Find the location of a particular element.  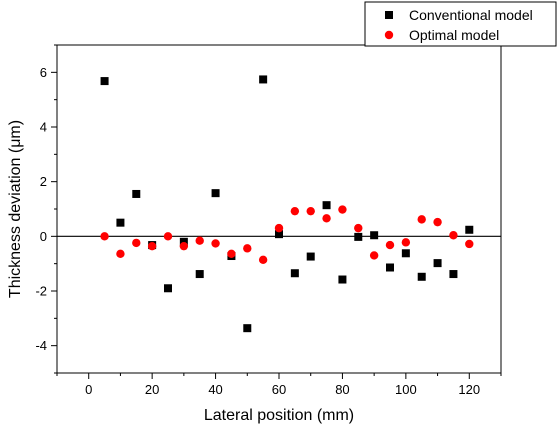

x-tick-label: 100 is located at coordinates (406, 389).